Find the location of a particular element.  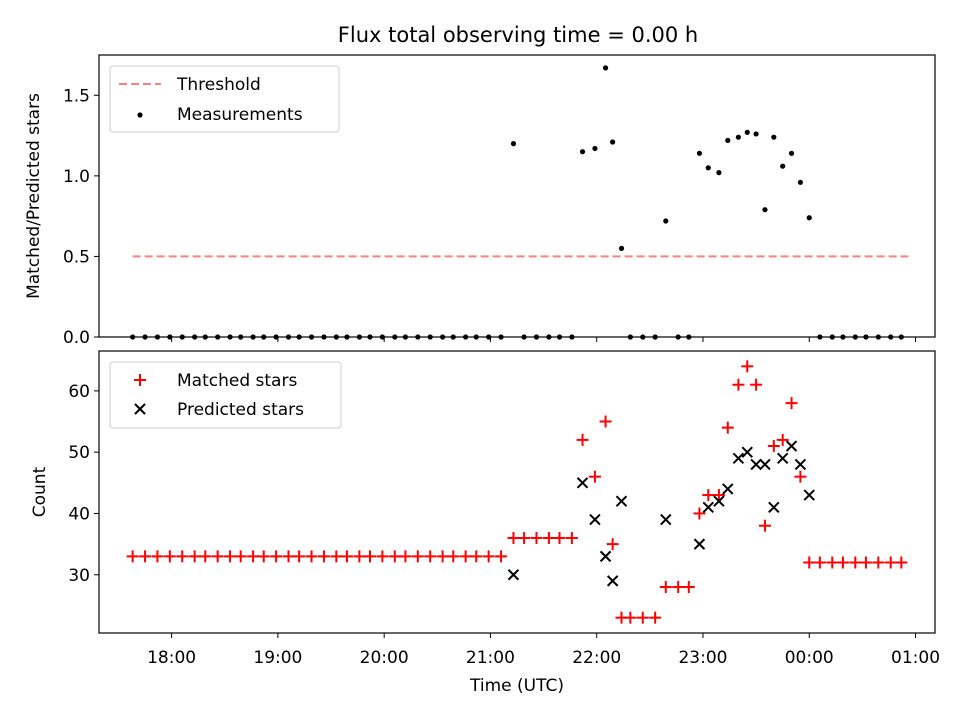

count-x-tick-label: 01:00 is located at coordinates (915, 658).